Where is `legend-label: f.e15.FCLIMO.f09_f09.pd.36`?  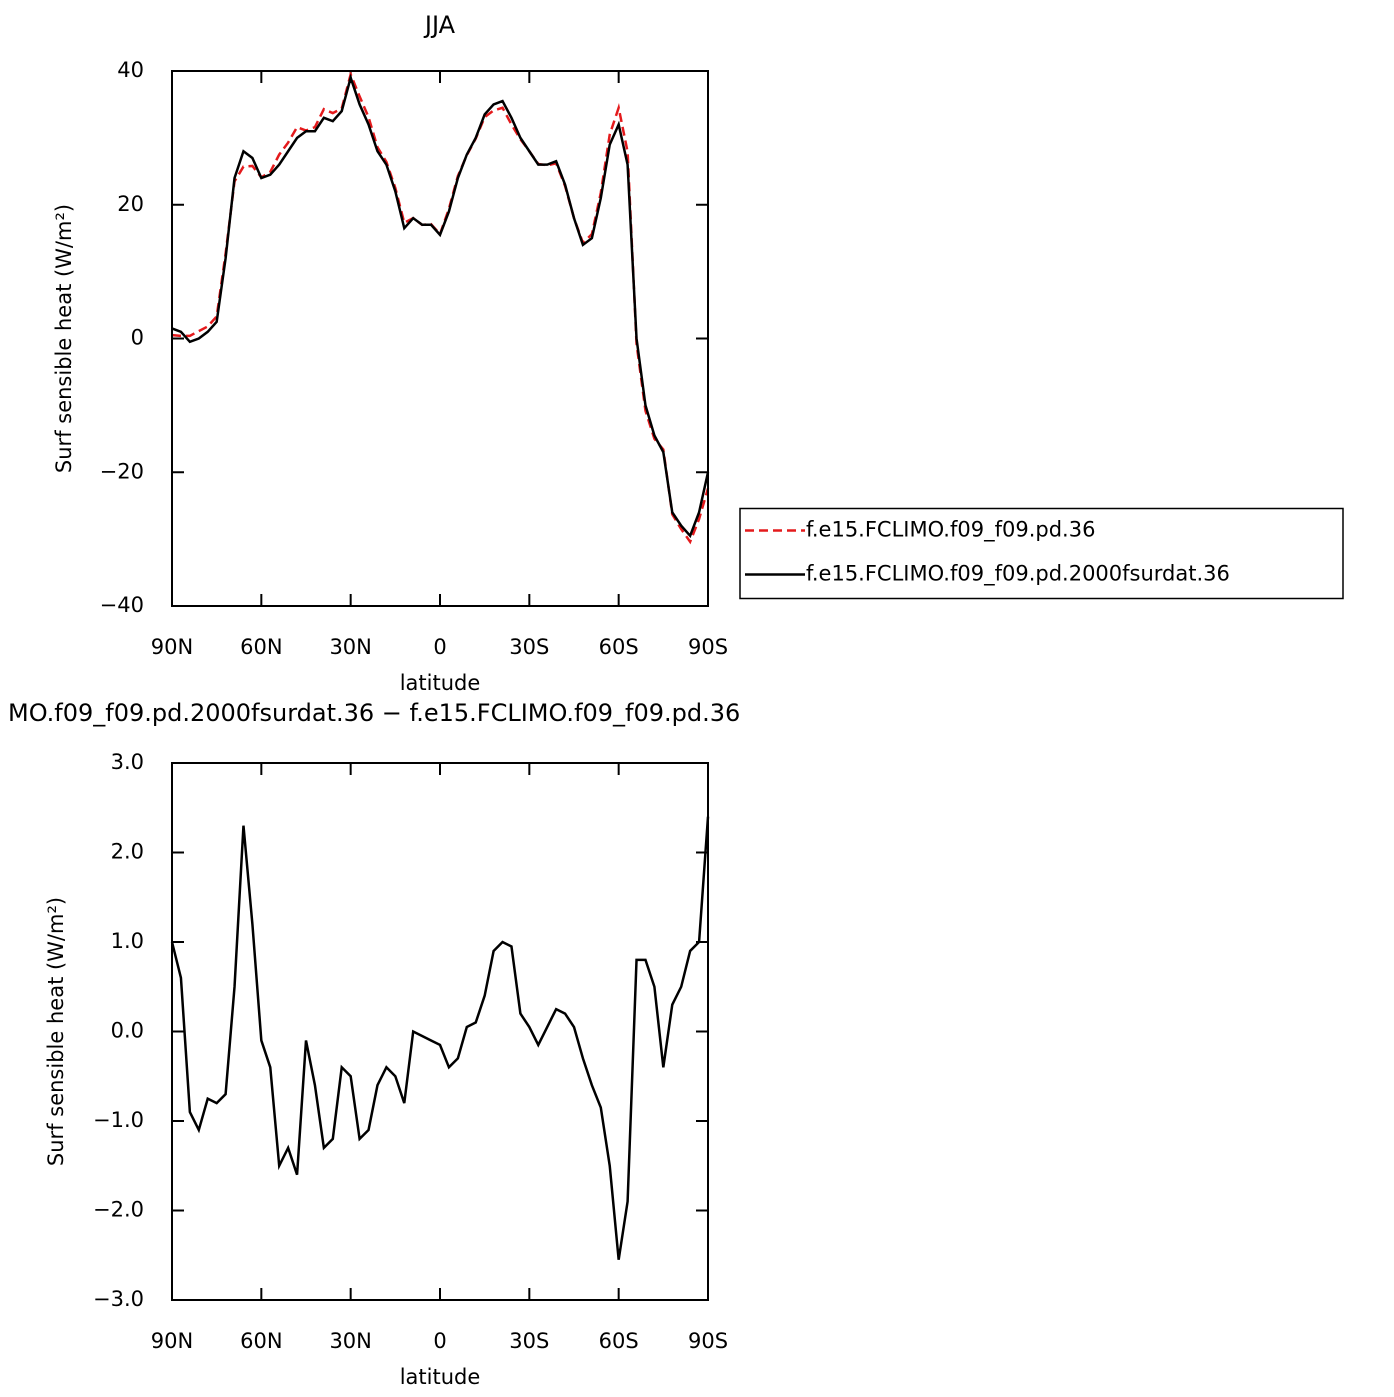 legend-label: f.e15.FCLIMO.f09_f09.pd.36 is located at coordinates (950, 530).